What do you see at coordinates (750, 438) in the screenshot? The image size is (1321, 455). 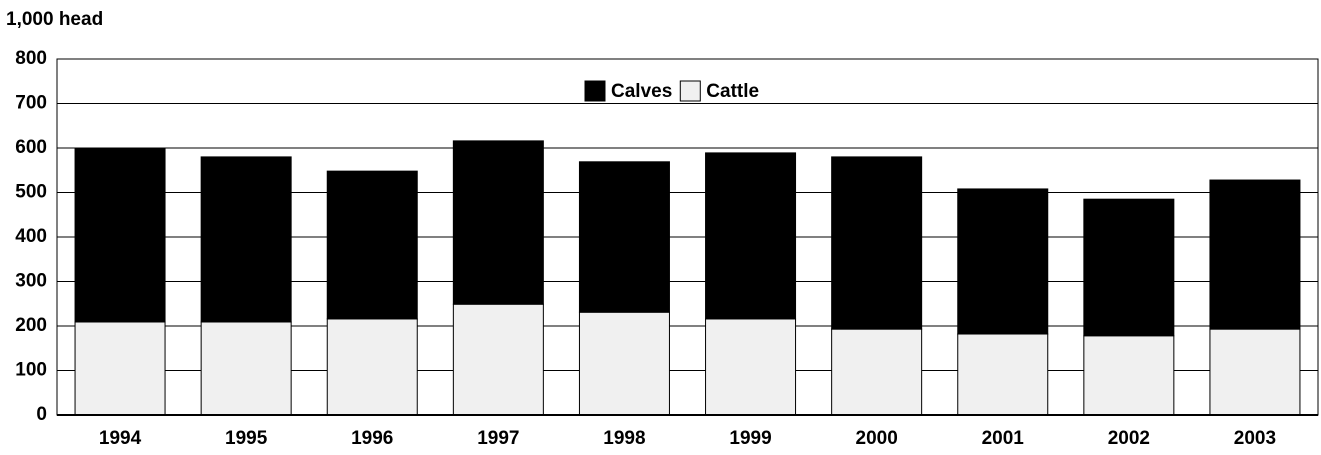 I see `x-tick-label: 1999` at bounding box center [750, 438].